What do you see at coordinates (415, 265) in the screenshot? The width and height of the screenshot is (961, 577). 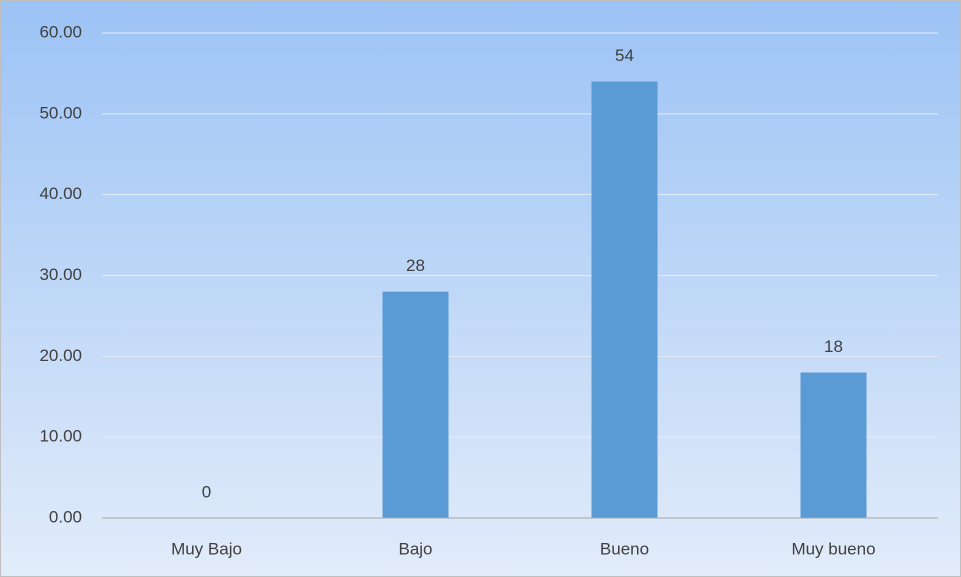 I see `data-label: 28` at bounding box center [415, 265].